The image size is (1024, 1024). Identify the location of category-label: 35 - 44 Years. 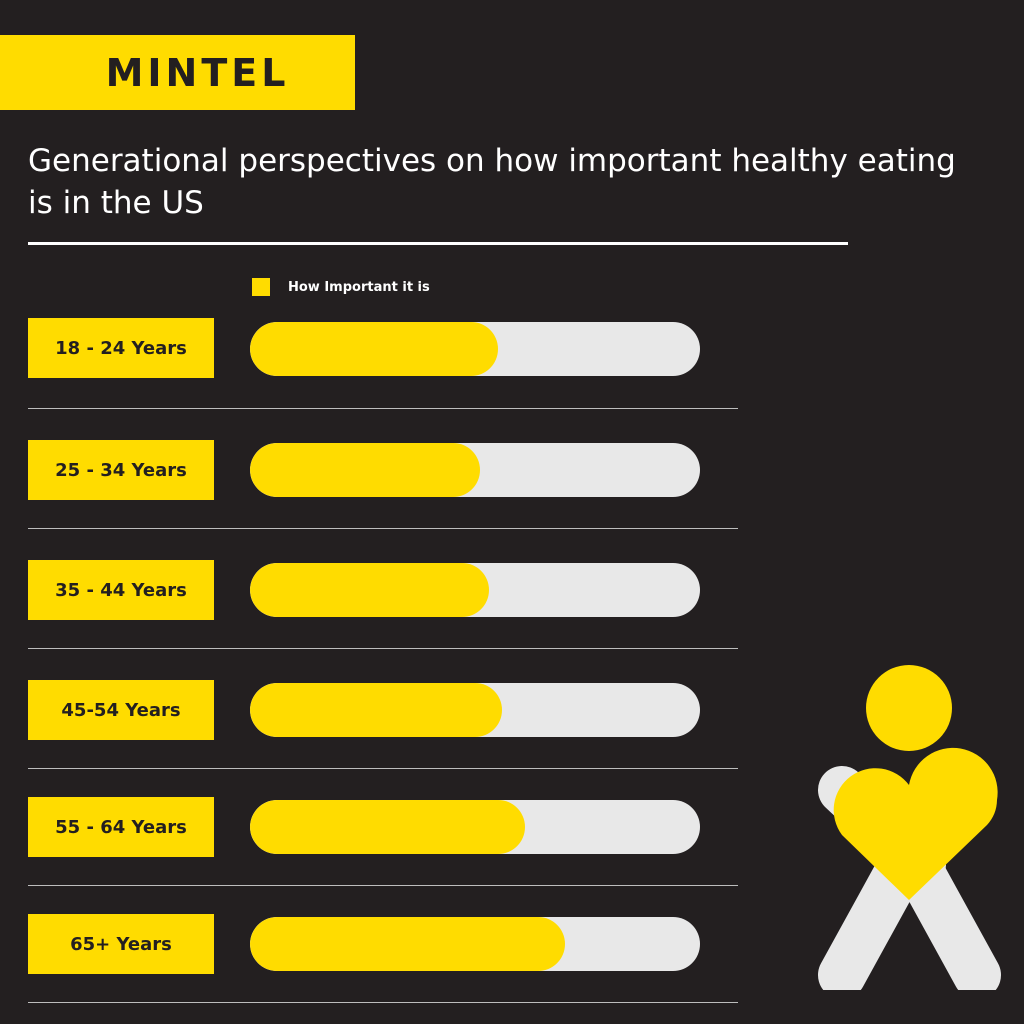
(121, 590).